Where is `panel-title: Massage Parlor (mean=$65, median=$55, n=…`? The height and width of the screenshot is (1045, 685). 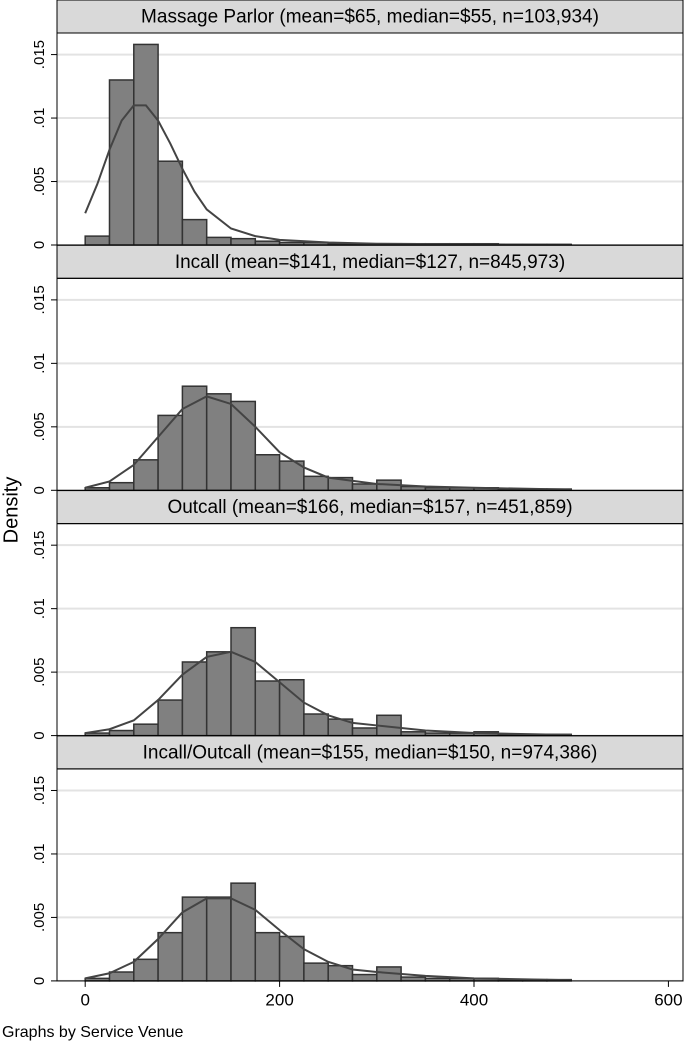
panel-title: Massage Parlor (mean=$65, median=$55, n=… is located at coordinates (370, 17).